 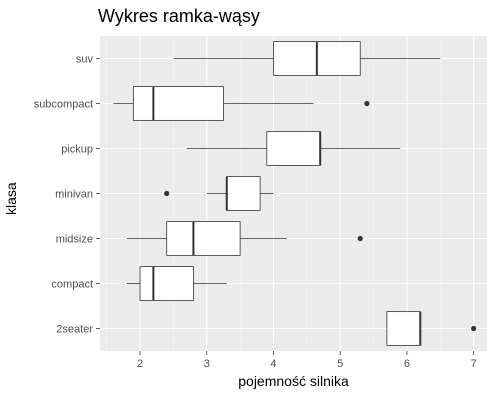 I want to click on box-compact-box, so click(x=166, y=283).